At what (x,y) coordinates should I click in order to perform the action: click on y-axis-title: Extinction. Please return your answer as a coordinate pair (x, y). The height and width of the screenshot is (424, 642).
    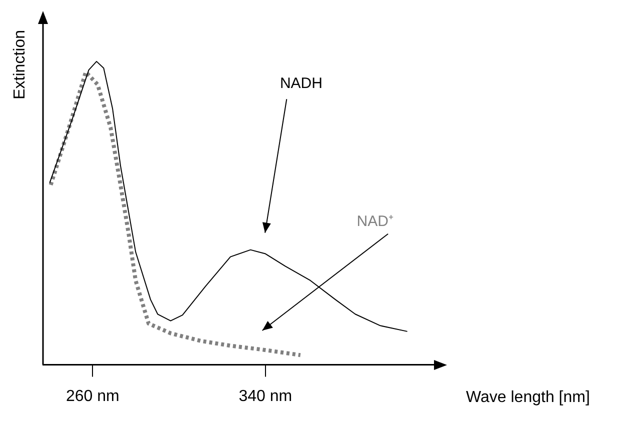
    Looking at the image, I should click on (19, 65).